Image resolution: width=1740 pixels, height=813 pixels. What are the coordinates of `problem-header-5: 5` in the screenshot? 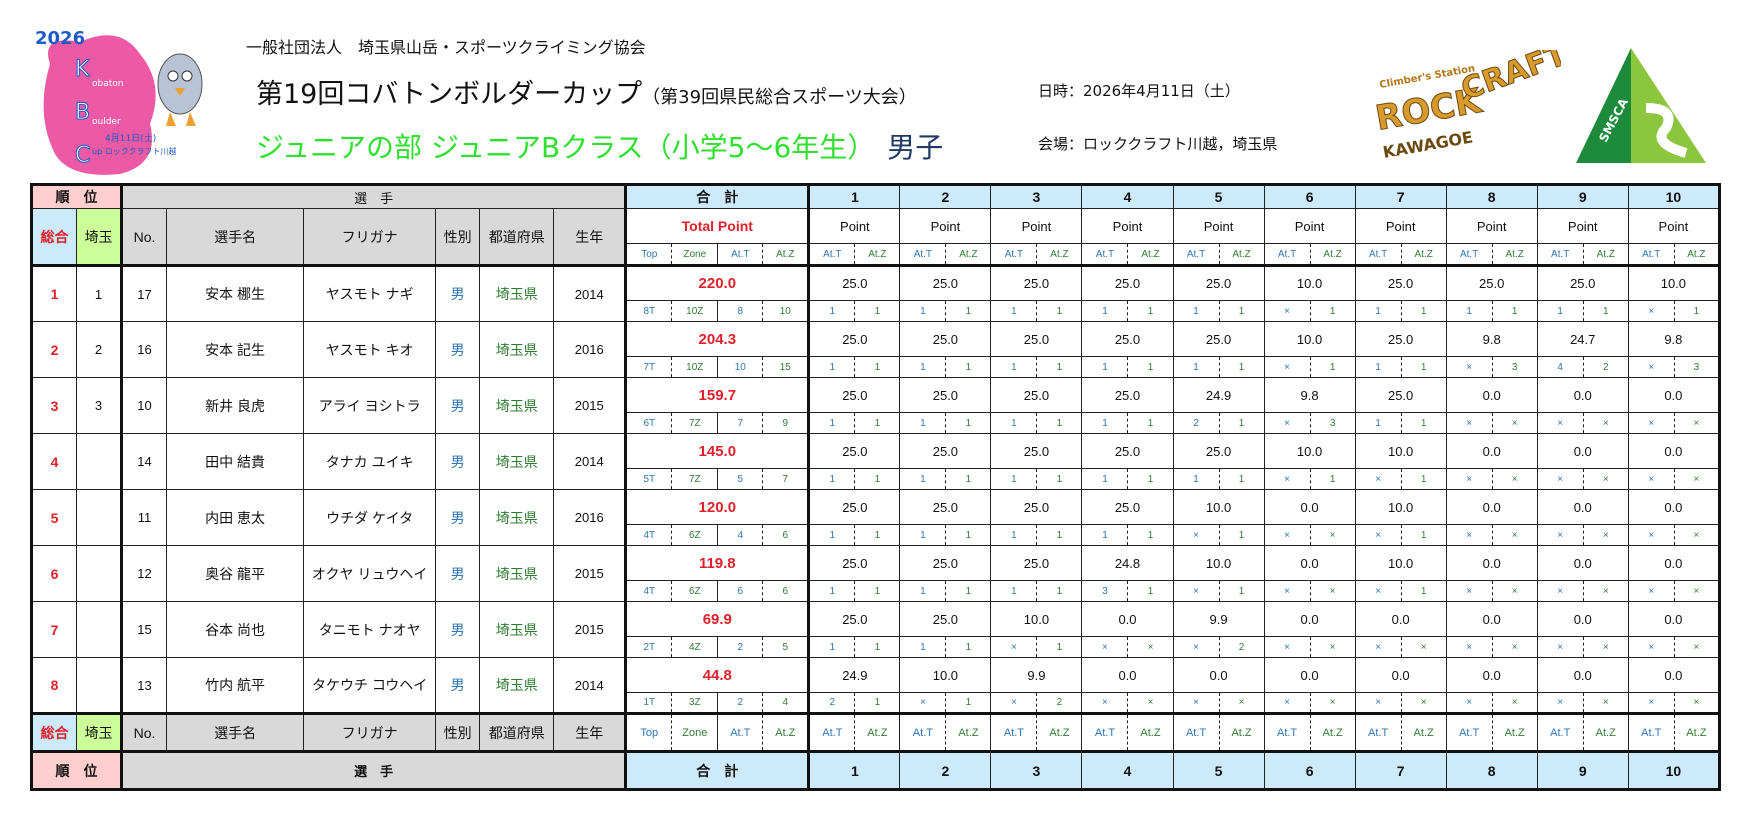 It's located at (1218, 770).